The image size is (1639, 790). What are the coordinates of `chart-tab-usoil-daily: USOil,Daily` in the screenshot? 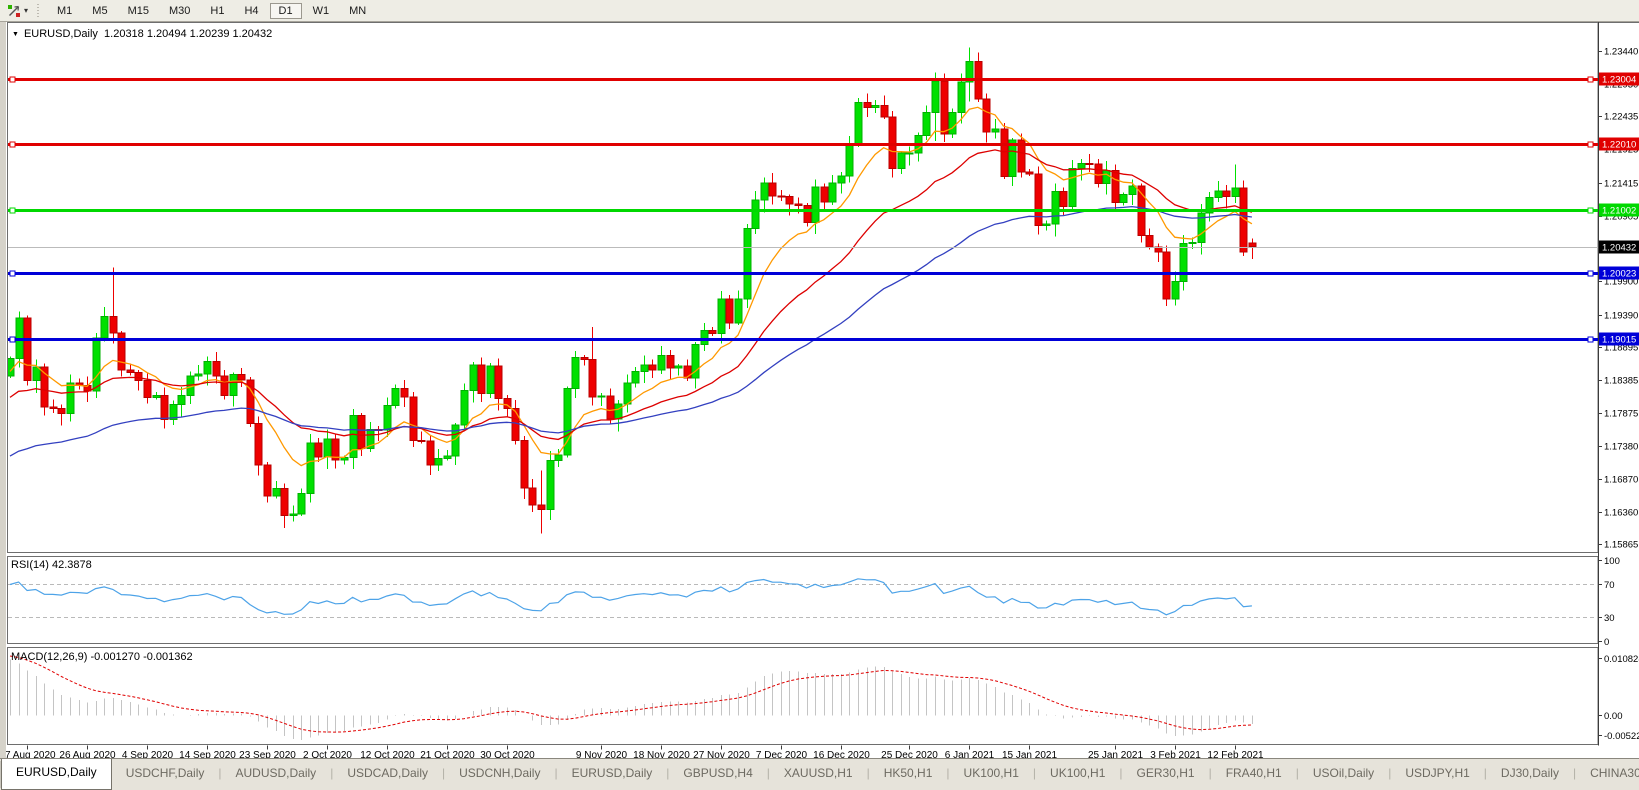 It's located at (1343, 773).